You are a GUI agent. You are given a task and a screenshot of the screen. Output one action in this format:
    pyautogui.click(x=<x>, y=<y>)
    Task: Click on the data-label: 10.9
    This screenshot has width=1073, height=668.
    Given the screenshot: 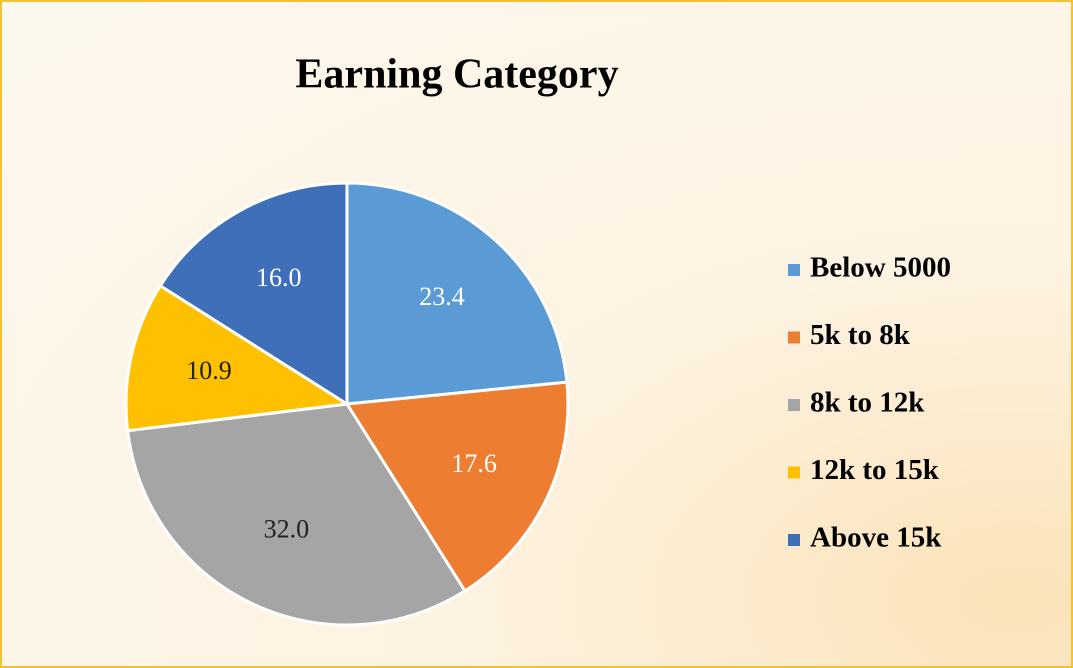 What is the action you would take?
    pyautogui.click(x=209, y=370)
    